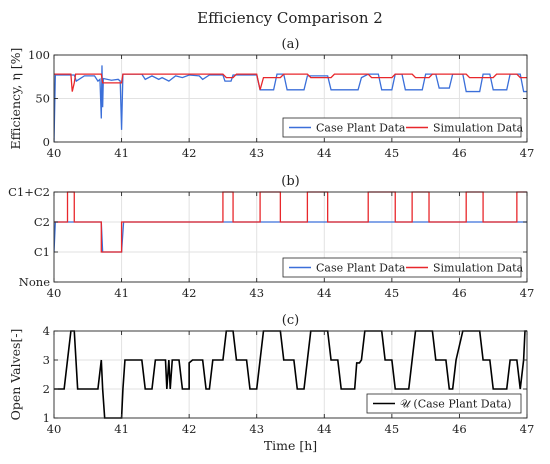  What do you see at coordinates (46, 418) in the screenshot?
I see `y-tick-label: 1` at bounding box center [46, 418].